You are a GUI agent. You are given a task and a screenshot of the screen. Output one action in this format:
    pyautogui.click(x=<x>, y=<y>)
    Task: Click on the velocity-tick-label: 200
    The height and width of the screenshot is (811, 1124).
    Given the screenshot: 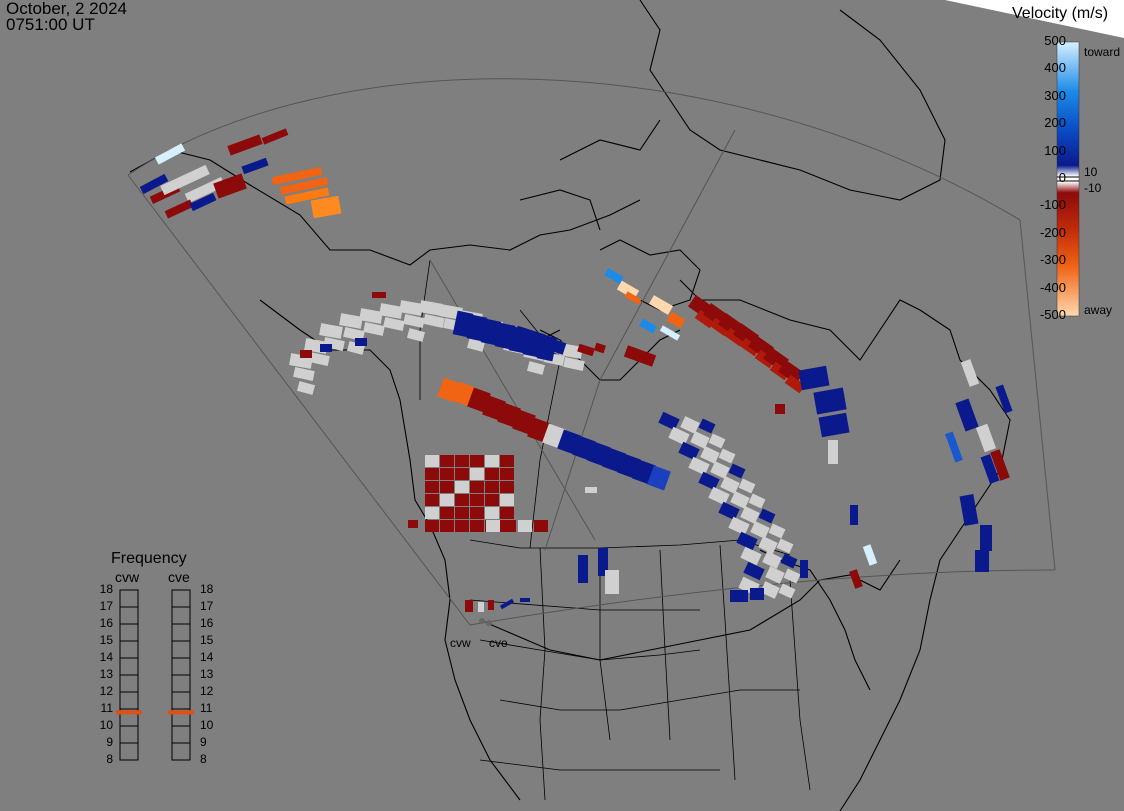 What is the action you would take?
    pyautogui.click(x=1055, y=123)
    